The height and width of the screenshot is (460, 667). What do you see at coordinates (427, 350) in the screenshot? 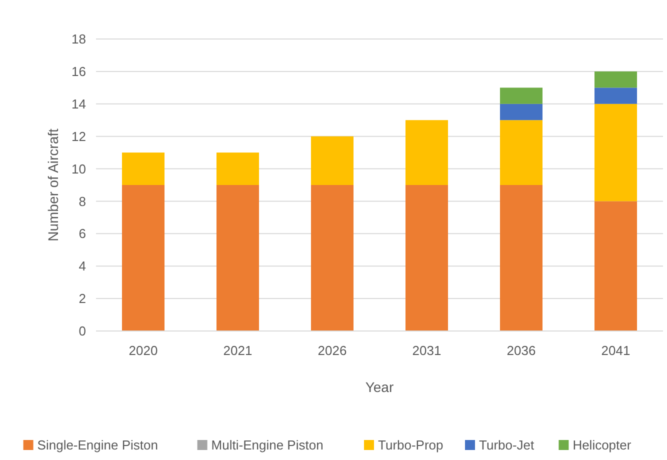
I see `x-tick-label: 2031` at bounding box center [427, 350].